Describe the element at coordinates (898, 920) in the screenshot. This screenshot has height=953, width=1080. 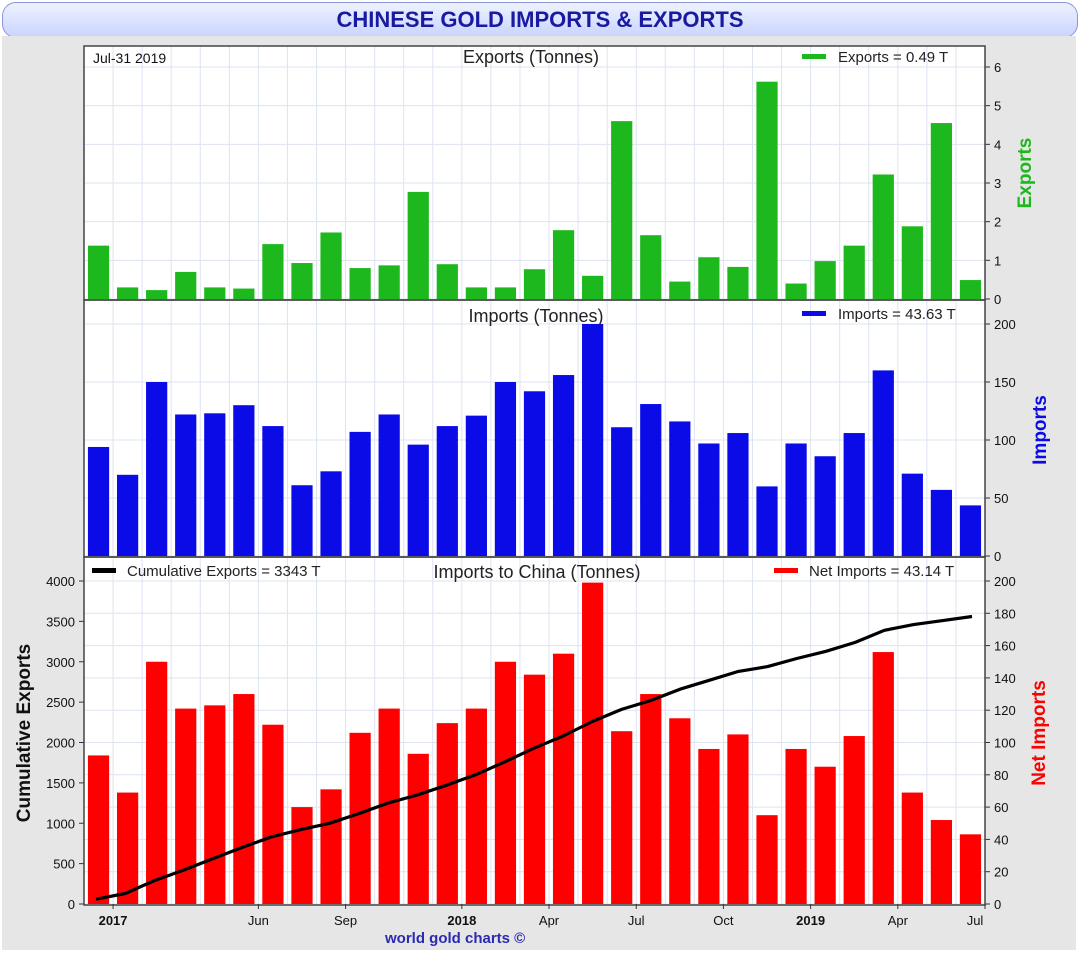
I see `x-tick-label: Apr` at that location.